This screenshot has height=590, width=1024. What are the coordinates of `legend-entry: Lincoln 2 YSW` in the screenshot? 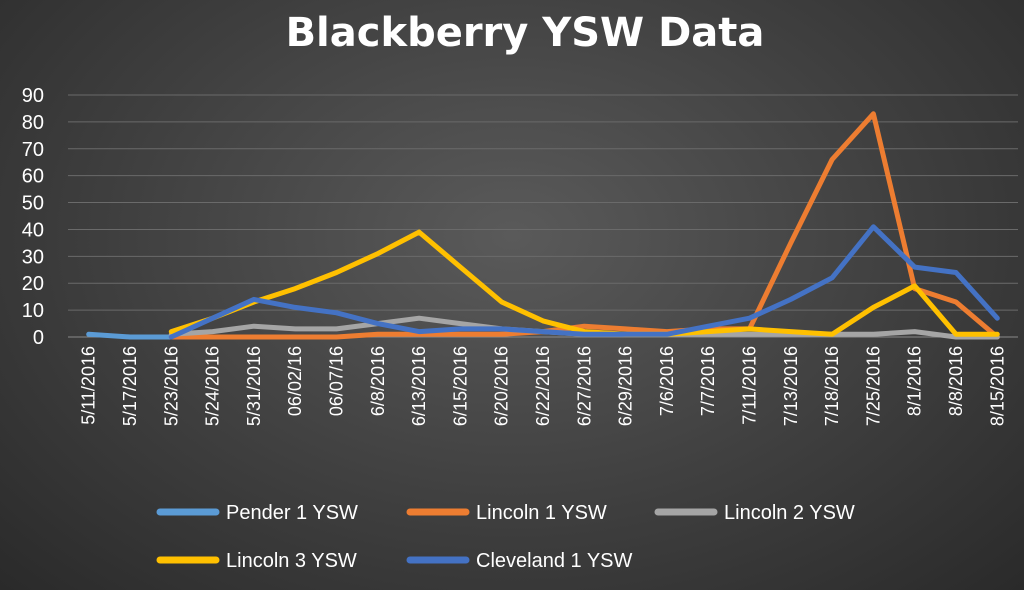 It's located at (754, 513).